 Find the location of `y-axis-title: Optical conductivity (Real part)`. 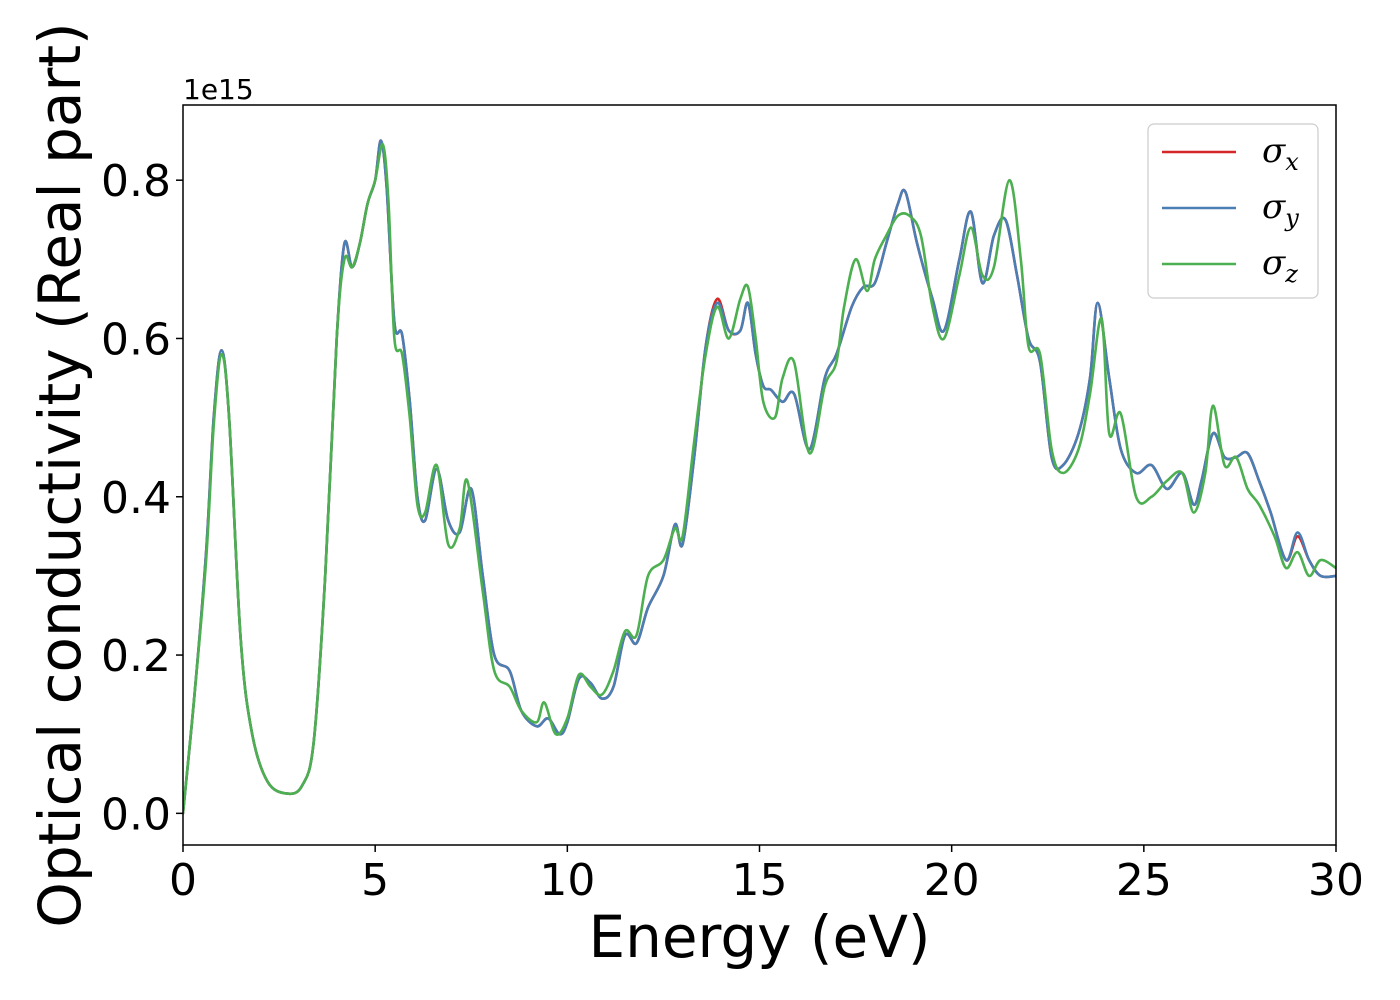

y-axis-title: Optical conductivity (Real part) is located at coordinates (60, 474).